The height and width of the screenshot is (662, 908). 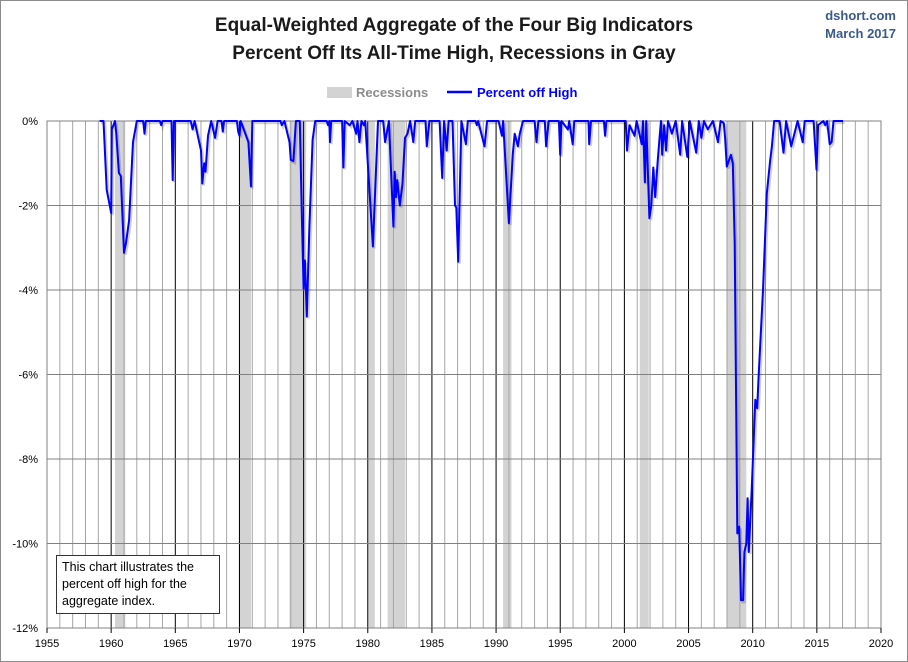 What do you see at coordinates (432, 644) in the screenshot?
I see `x-tick-label: 1985` at bounding box center [432, 644].